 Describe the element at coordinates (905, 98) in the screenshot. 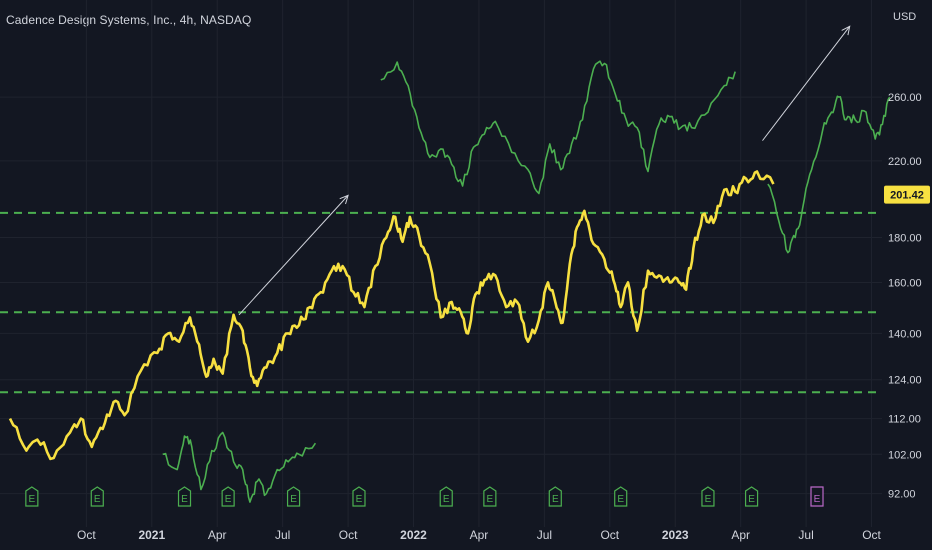

I see `y-tick-label: 260.00` at that location.